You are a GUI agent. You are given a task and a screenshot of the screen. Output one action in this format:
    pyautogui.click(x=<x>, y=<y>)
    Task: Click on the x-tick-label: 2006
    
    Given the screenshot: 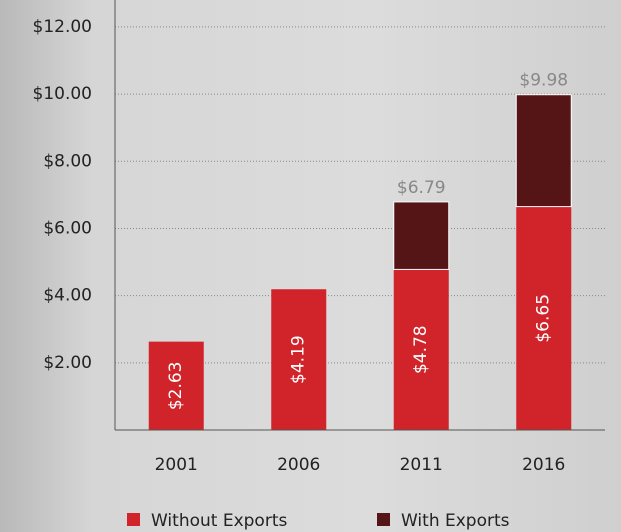 What is the action you would take?
    pyautogui.click(x=298, y=465)
    